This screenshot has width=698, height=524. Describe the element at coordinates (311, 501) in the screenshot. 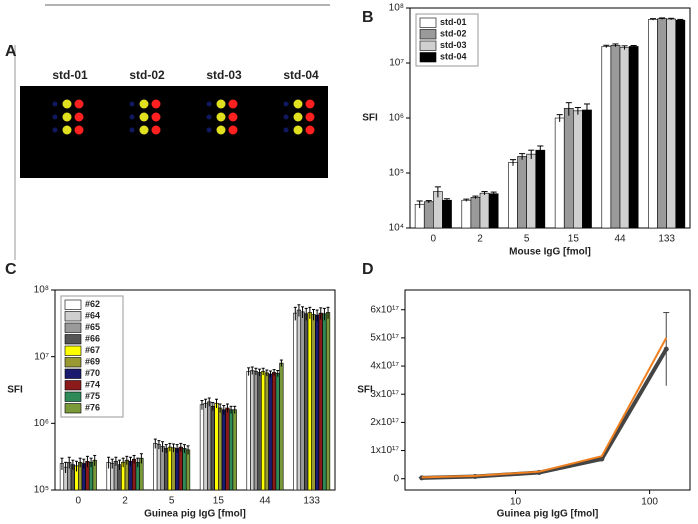

I see `x-tick-label: 133` at that location.